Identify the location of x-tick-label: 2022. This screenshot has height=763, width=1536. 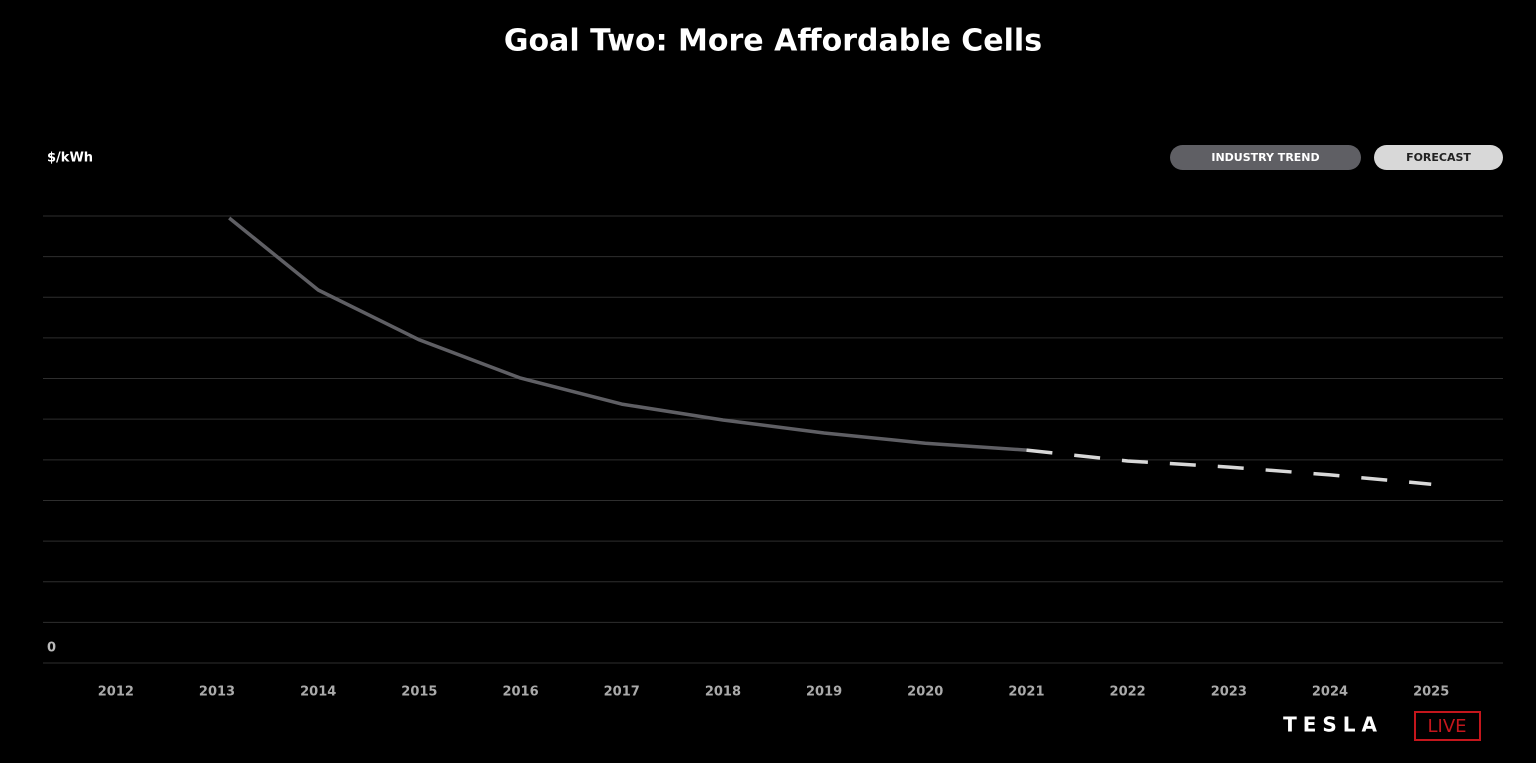
(1128, 692).